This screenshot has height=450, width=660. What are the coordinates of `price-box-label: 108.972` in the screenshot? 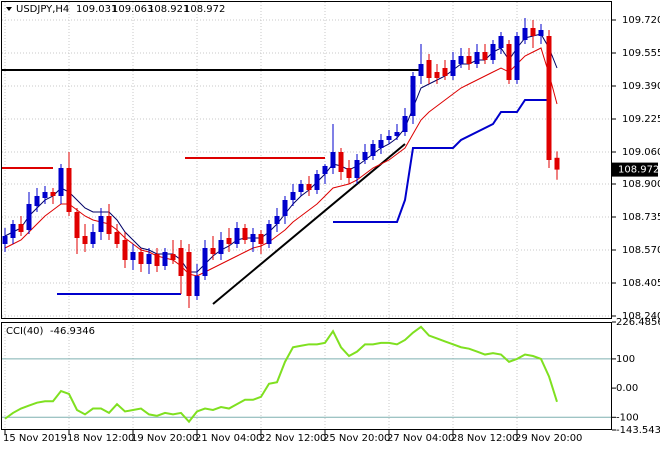 It's located at (638, 170).